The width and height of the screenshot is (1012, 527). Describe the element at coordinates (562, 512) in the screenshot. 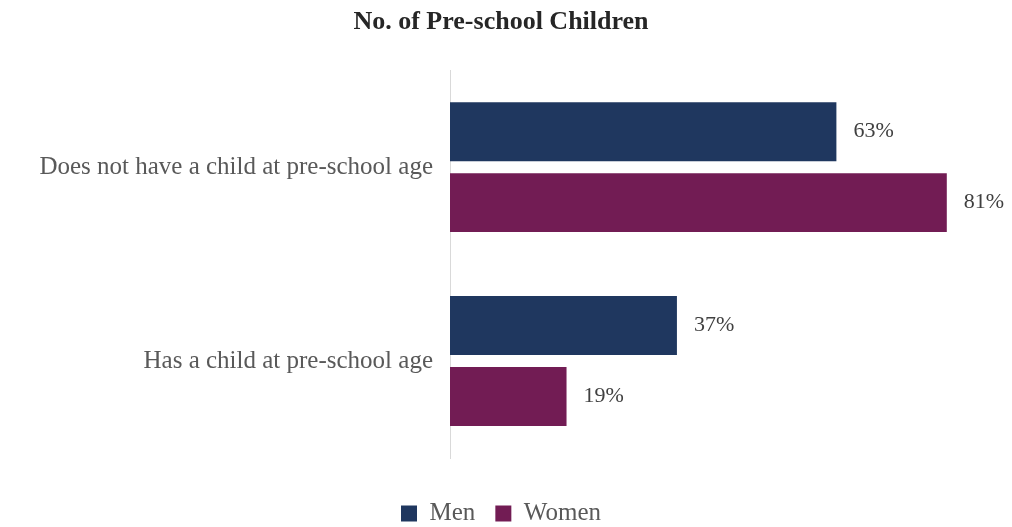

I see `legend-label: Women` at that location.